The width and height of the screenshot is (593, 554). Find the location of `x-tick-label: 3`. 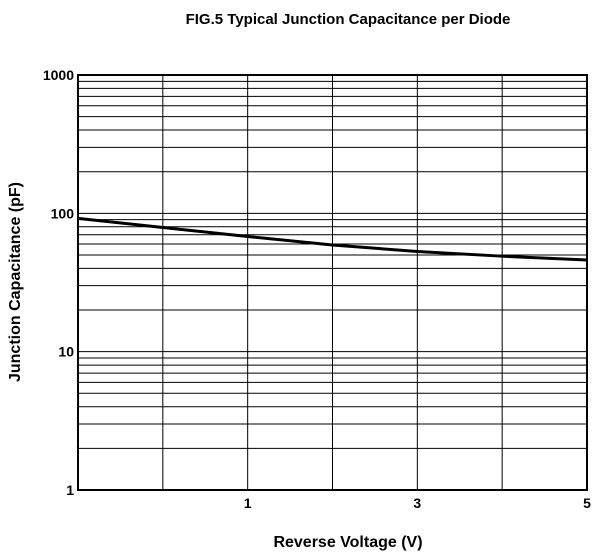

x-tick-label: 3 is located at coordinates (417, 503).